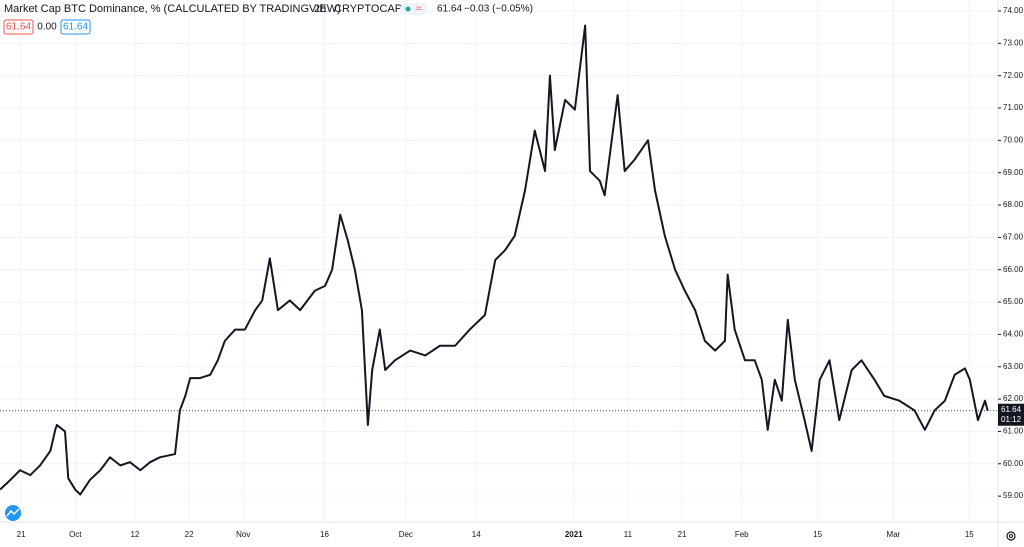  I want to click on y-tick-label: 61.00, so click(1013, 431).